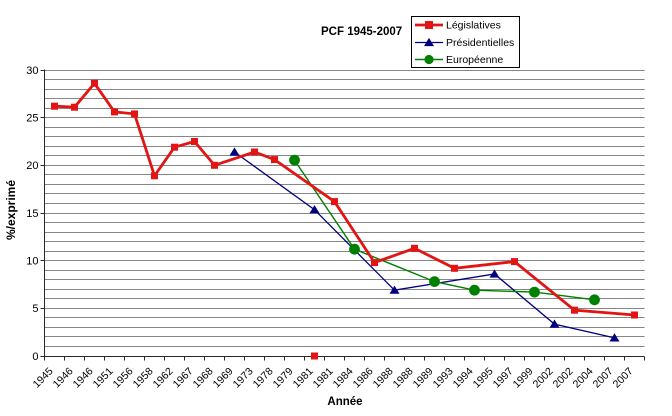 Image resolution: width=672 pixels, height=416 pixels. What do you see at coordinates (361, 32) in the screenshot?
I see `svg-text: PCF 1945-2007` at bounding box center [361, 32].